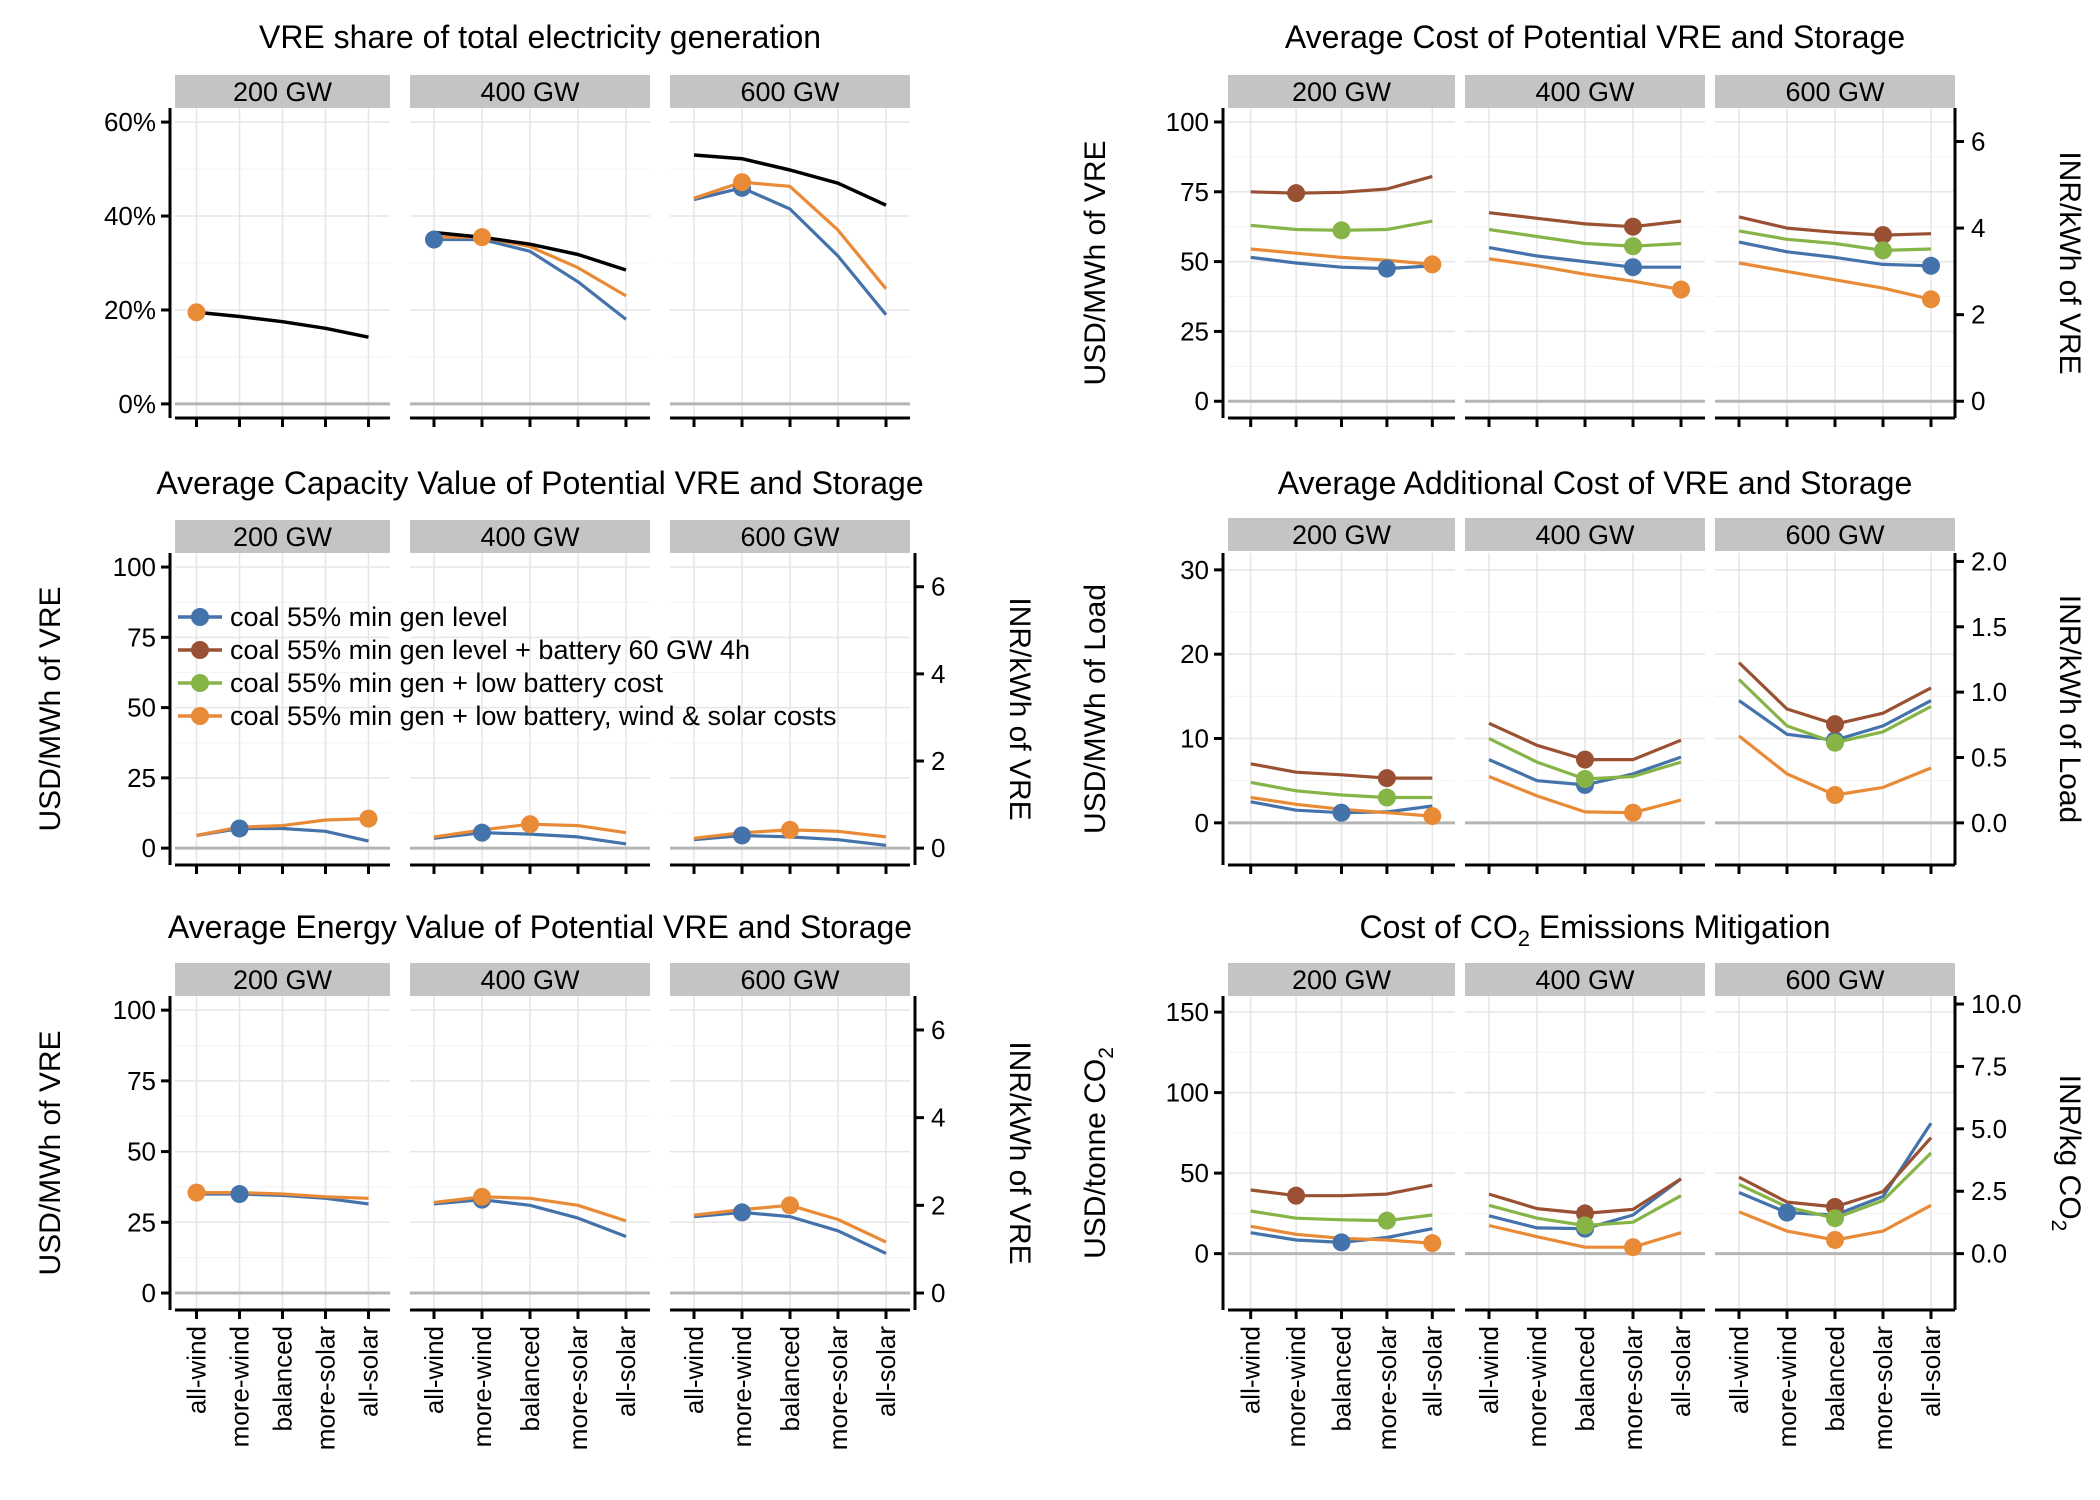  Describe the element at coordinates (130, 122) in the screenshot. I see `y-tick-label: 60%` at that location.